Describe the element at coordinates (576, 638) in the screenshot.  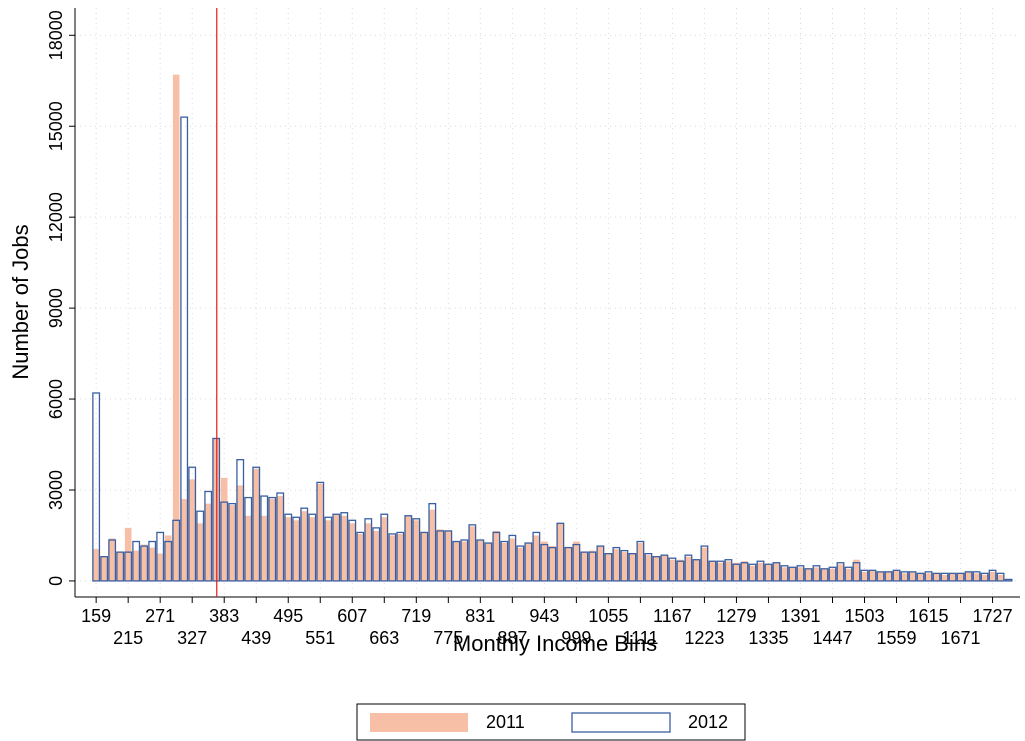
I see `x-tick-label: 999` at that location.